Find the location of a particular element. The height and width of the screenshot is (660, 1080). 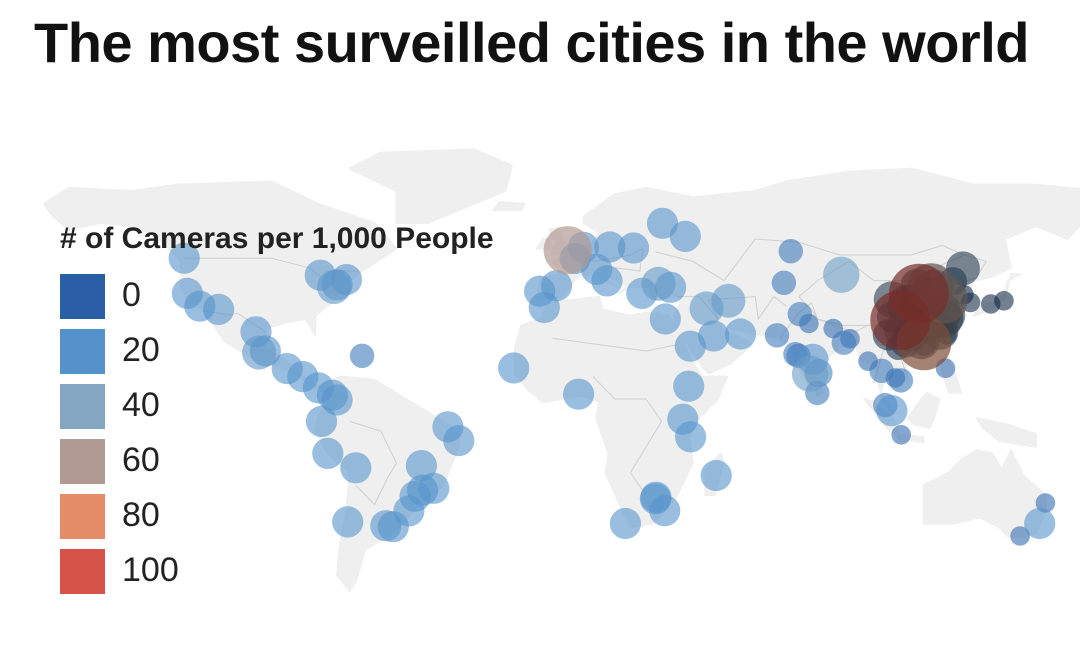

new-guinea-landmass is located at coordinates (1006, 432).